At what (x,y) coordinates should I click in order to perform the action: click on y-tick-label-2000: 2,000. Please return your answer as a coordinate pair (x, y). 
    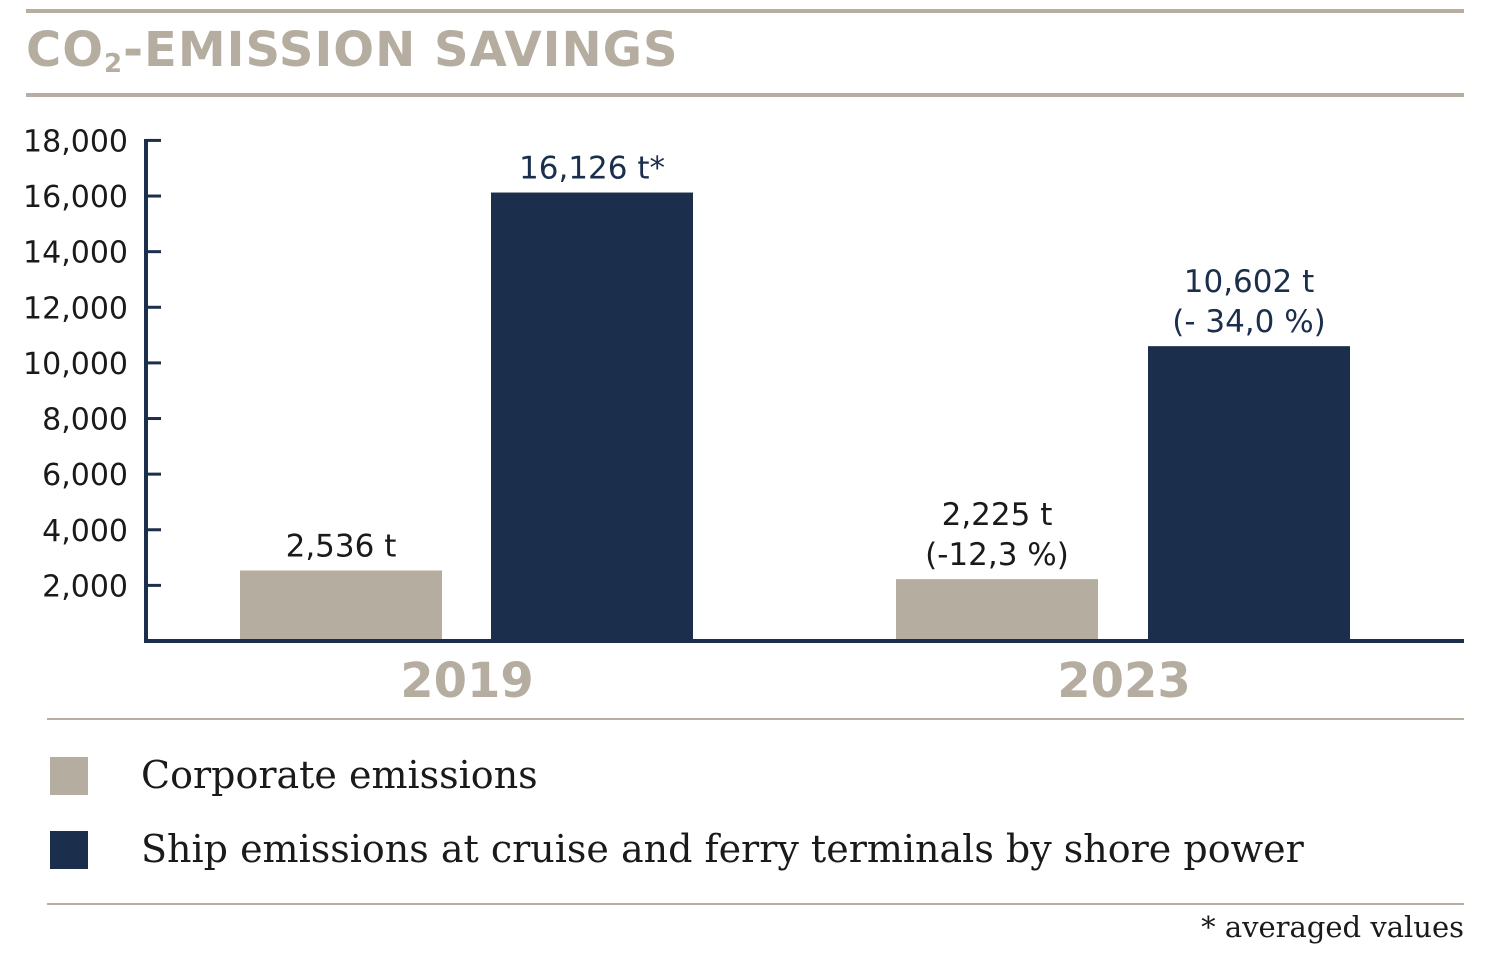
    Looking at the image, I should click on (85, 586).